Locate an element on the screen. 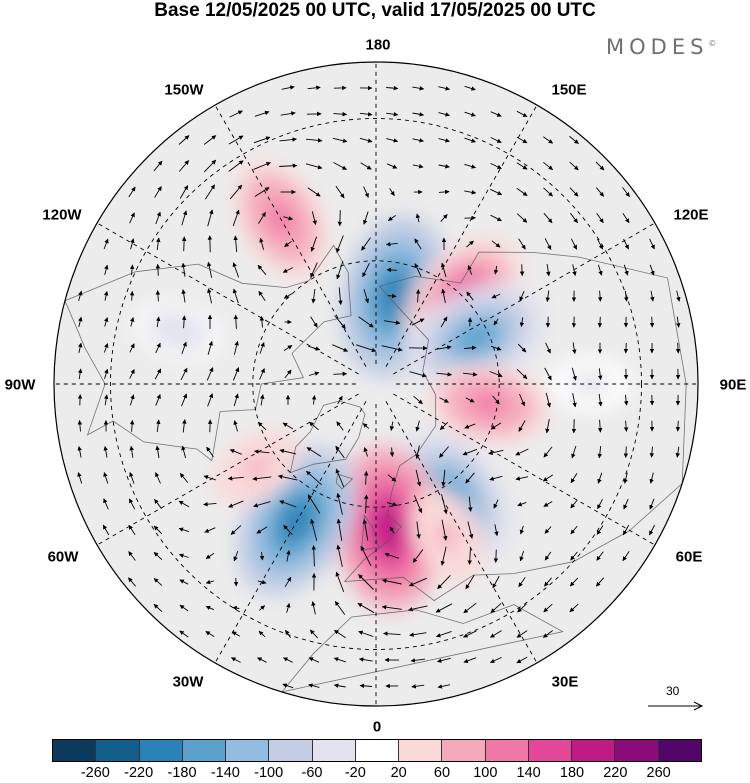  lon-label-90e: 90E is located at coordinates (733, 385).